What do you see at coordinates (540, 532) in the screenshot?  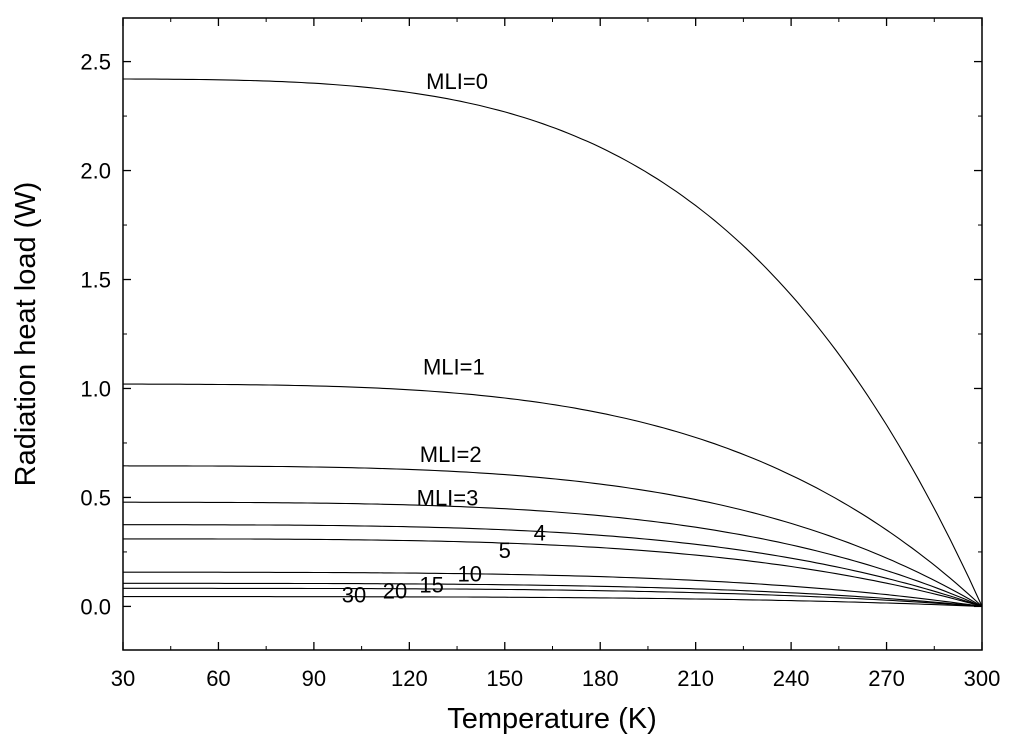 I see `curve-label: 4` at bounding box center [540, 532].